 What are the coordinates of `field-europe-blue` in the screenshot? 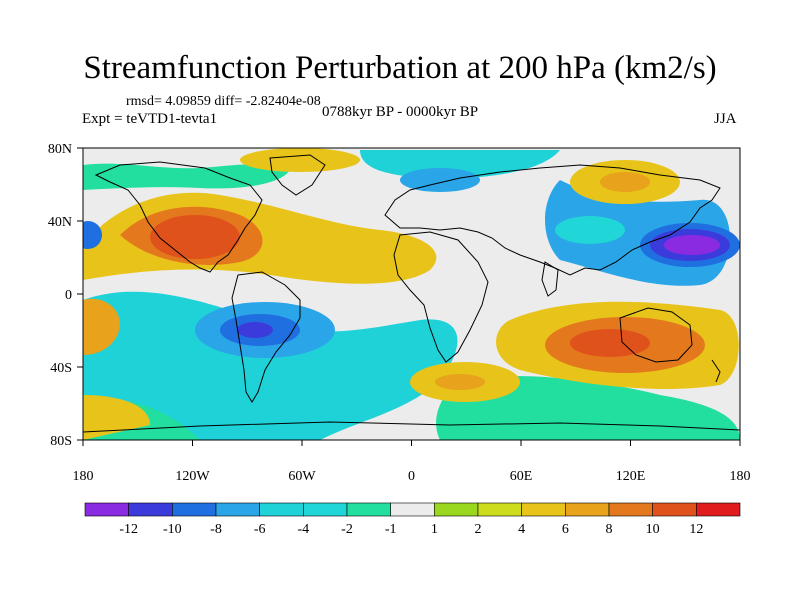 It's located at (440, 180).